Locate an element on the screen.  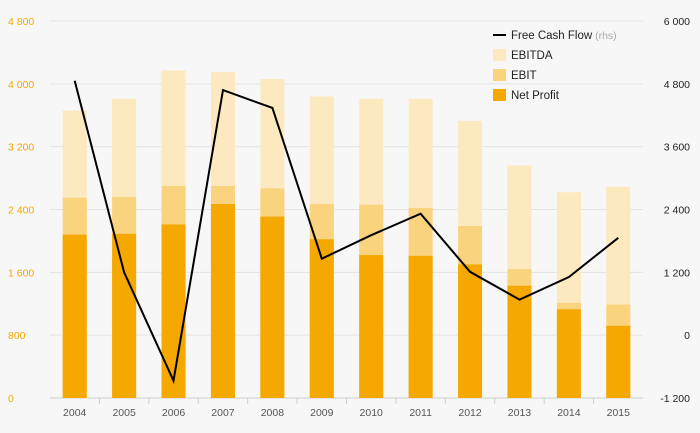
x-tick-label: 2004 is located at coordinates (75, 413).